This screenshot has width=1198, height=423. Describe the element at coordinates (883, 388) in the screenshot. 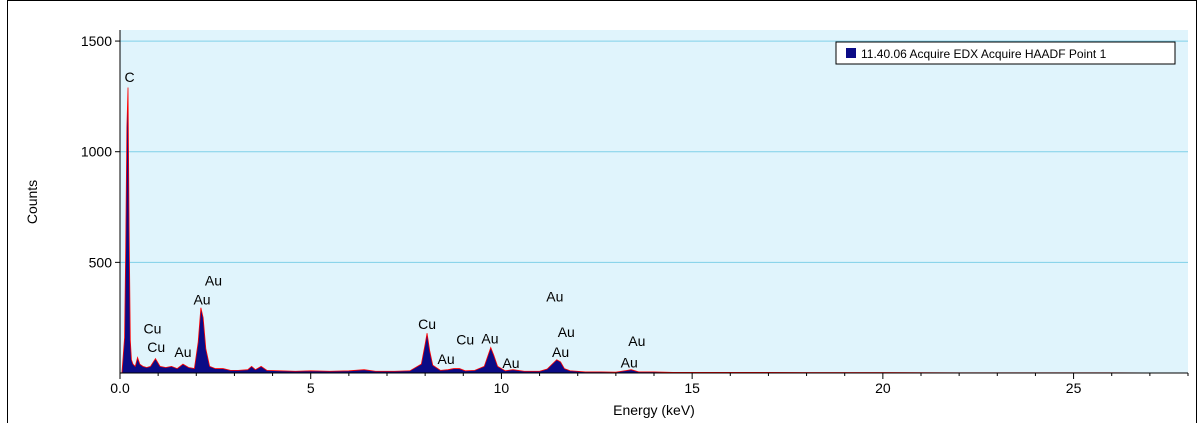

I see `x-tick-label: 20` at that location.